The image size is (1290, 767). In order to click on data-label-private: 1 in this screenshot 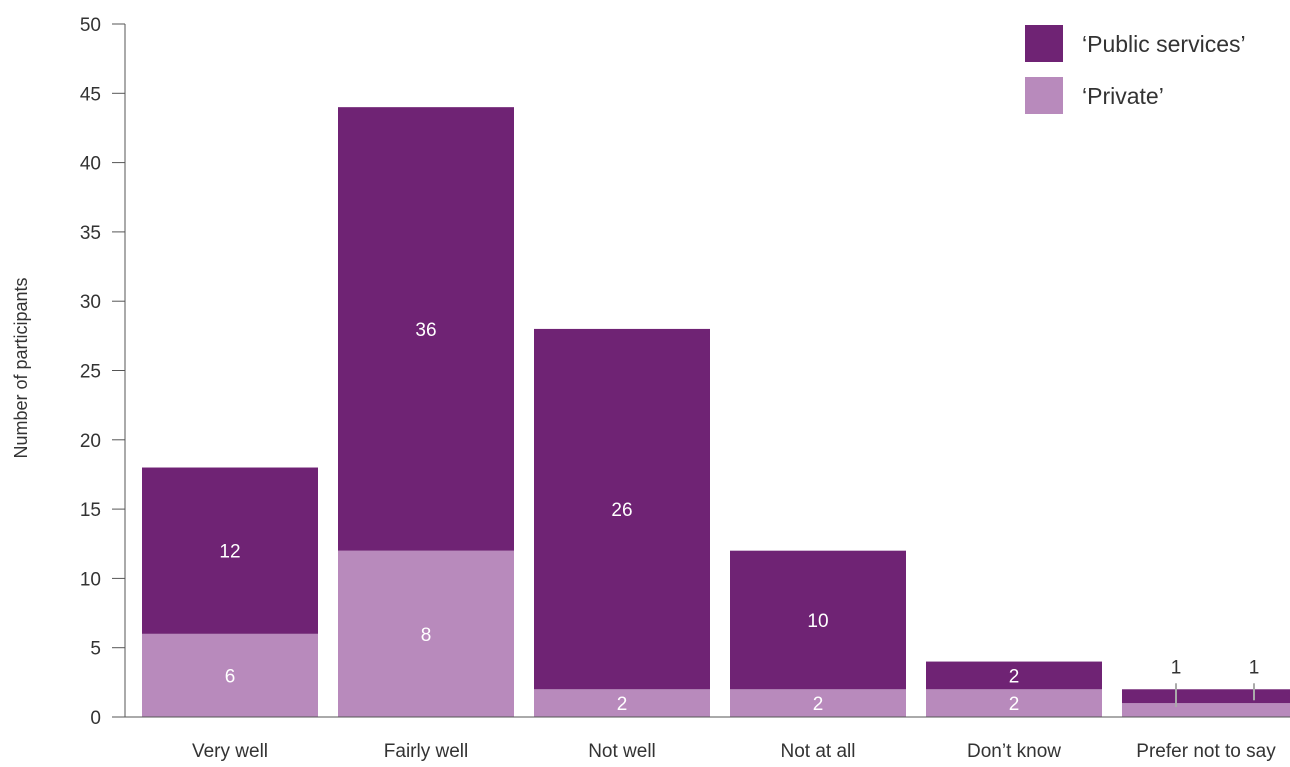, I will do `click(1176, 667)`.